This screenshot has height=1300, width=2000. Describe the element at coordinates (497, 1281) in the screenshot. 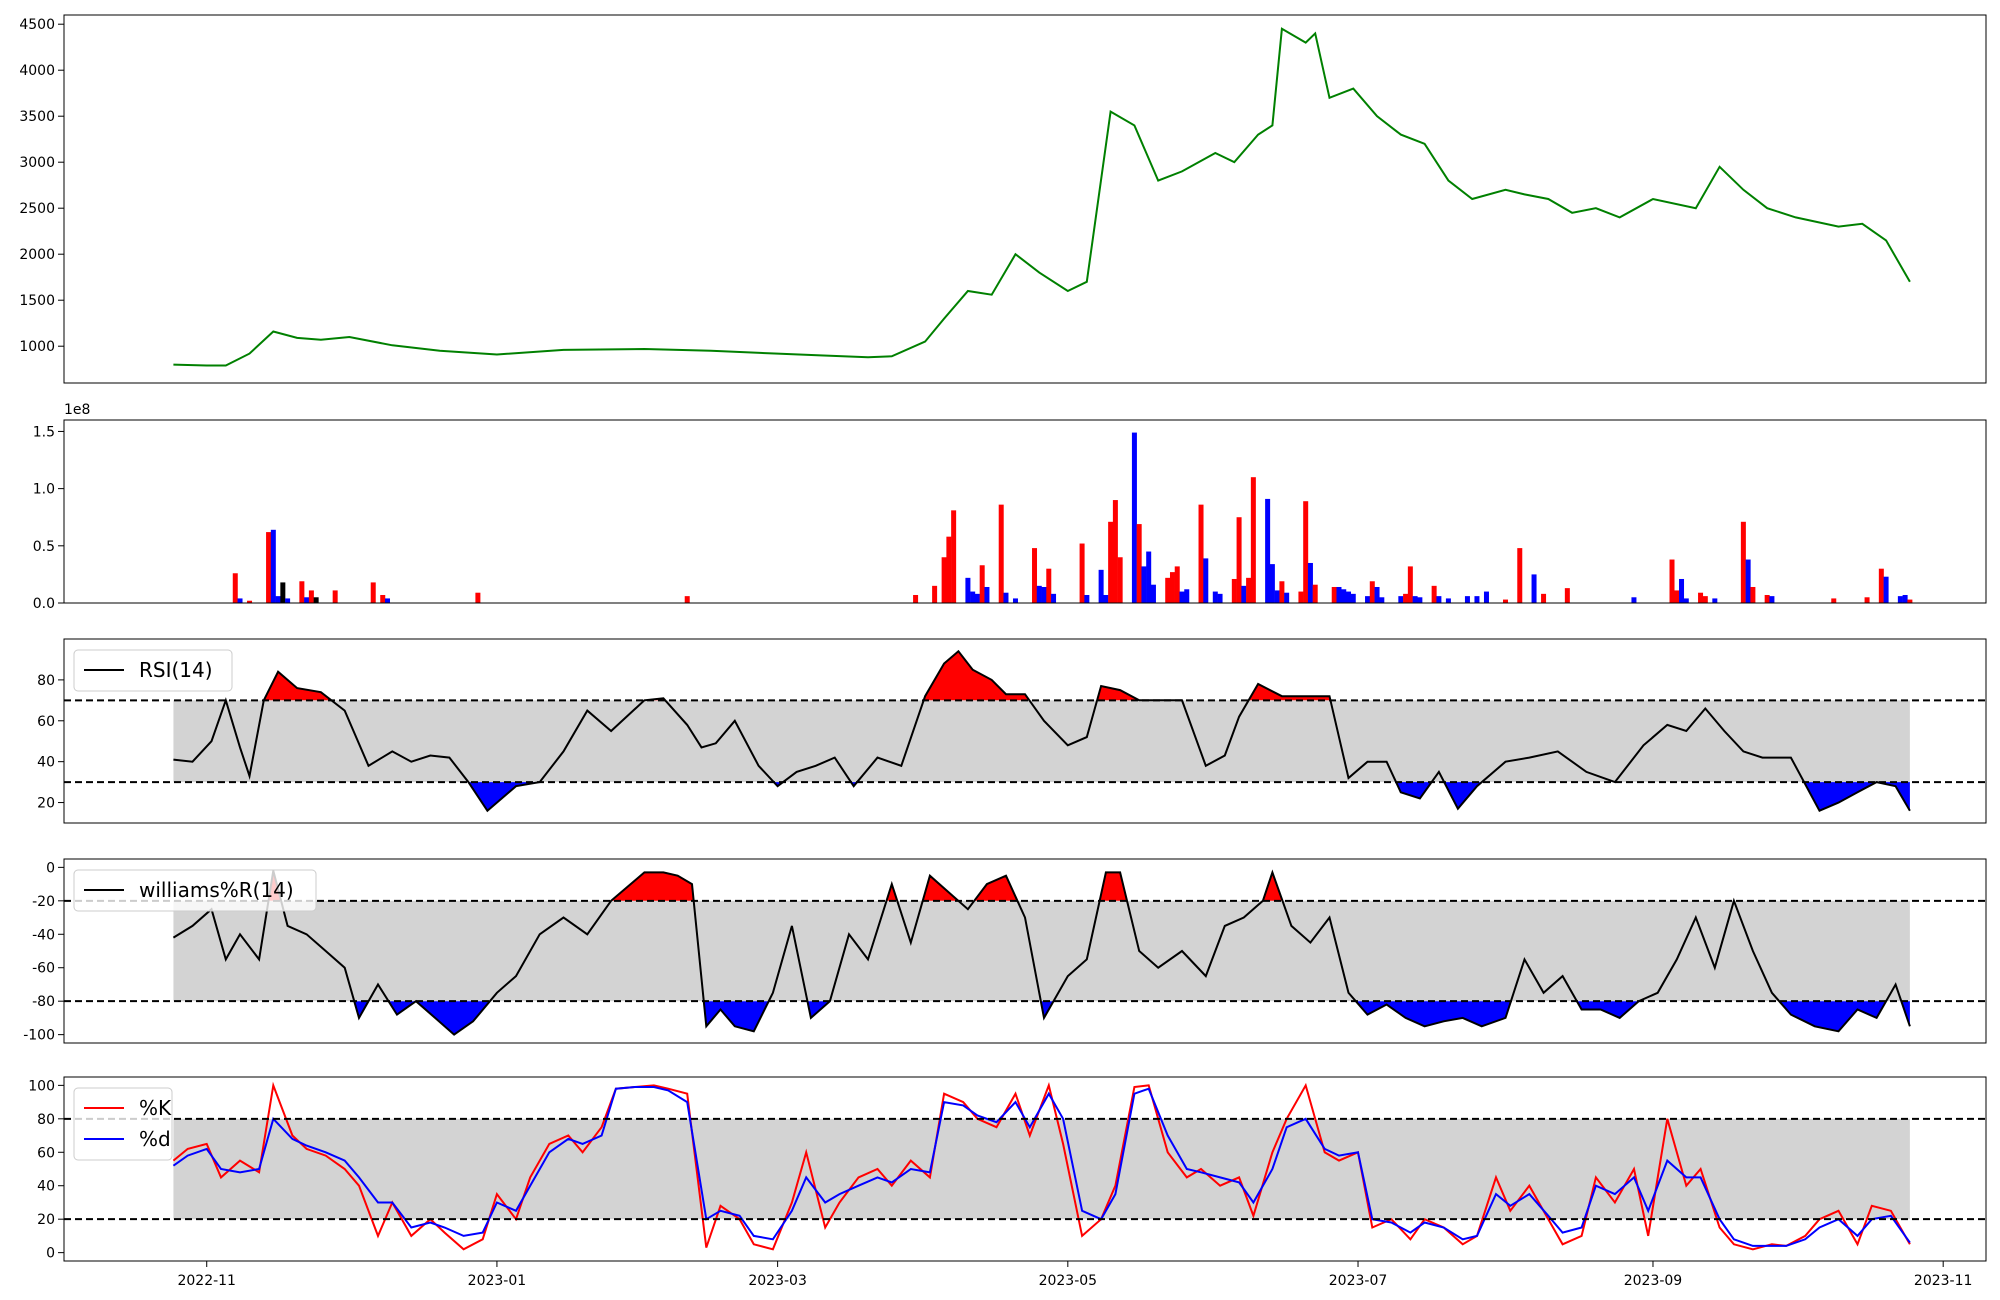

I see `x-tick-label: 2023-01` at that location.